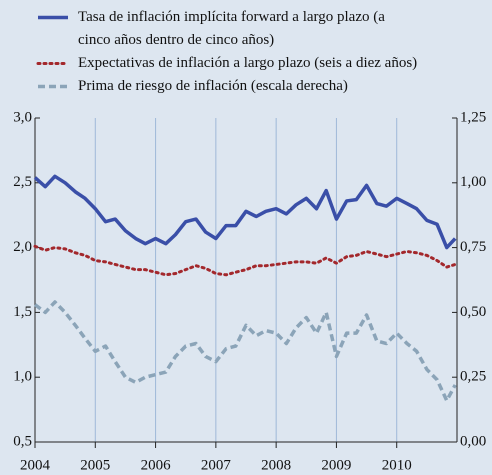 The width and height of the screenshot is (492, 475). What do you see at coordinates (22, 117) in the screenshot?
I see `y-tick-label: 3,0` at bounding box center [22, 117].